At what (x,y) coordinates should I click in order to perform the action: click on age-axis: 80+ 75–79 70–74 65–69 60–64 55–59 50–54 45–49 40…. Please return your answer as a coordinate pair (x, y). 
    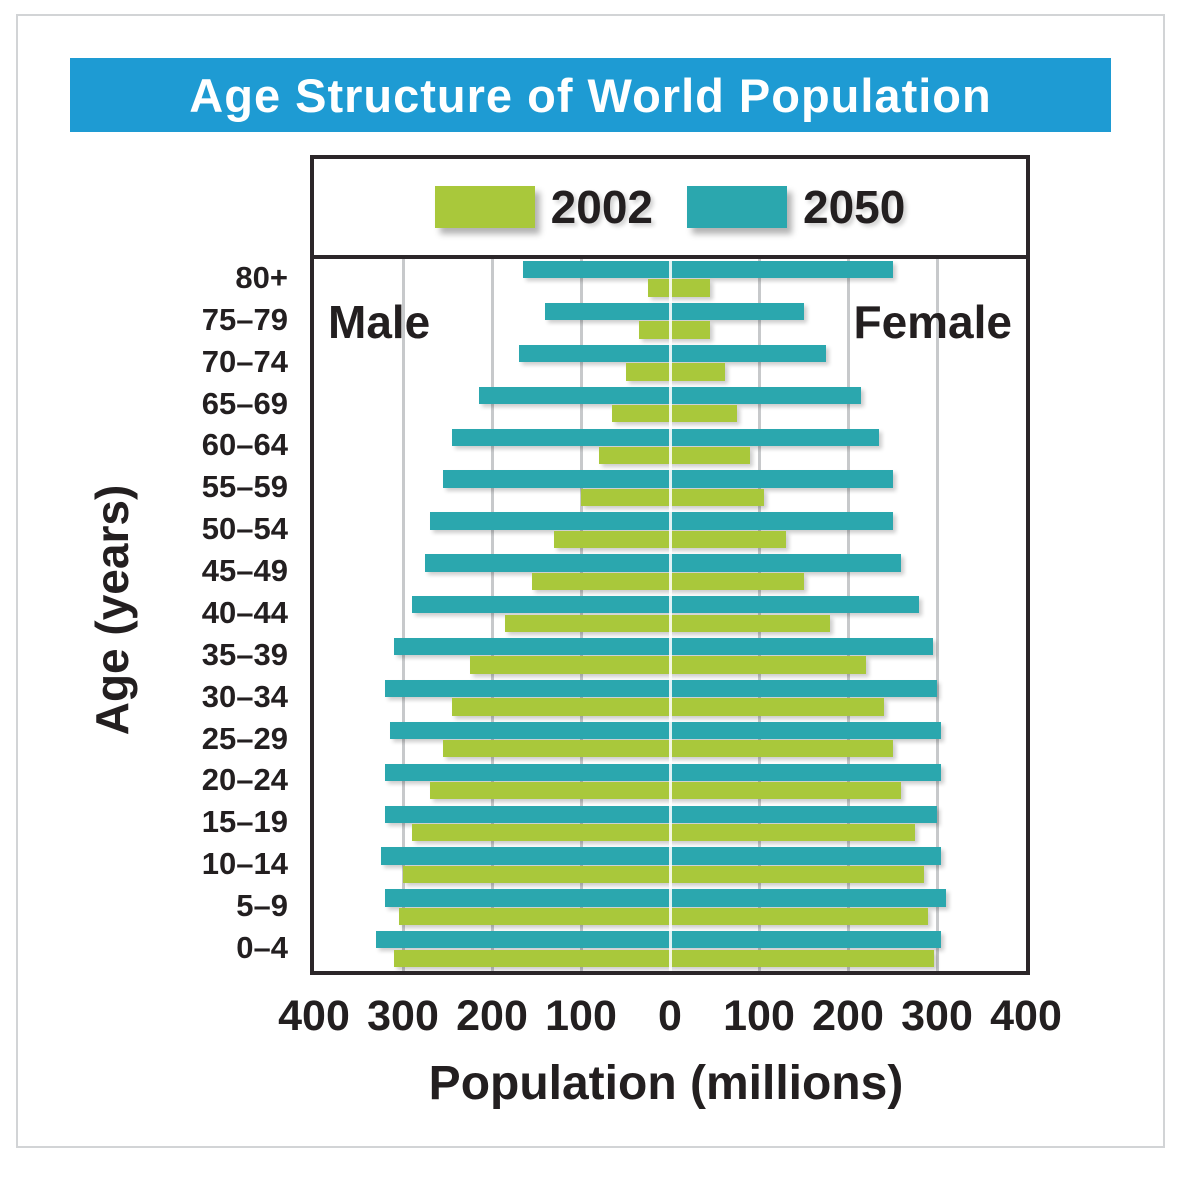
    Looking at the image, I should click on (224, 615).